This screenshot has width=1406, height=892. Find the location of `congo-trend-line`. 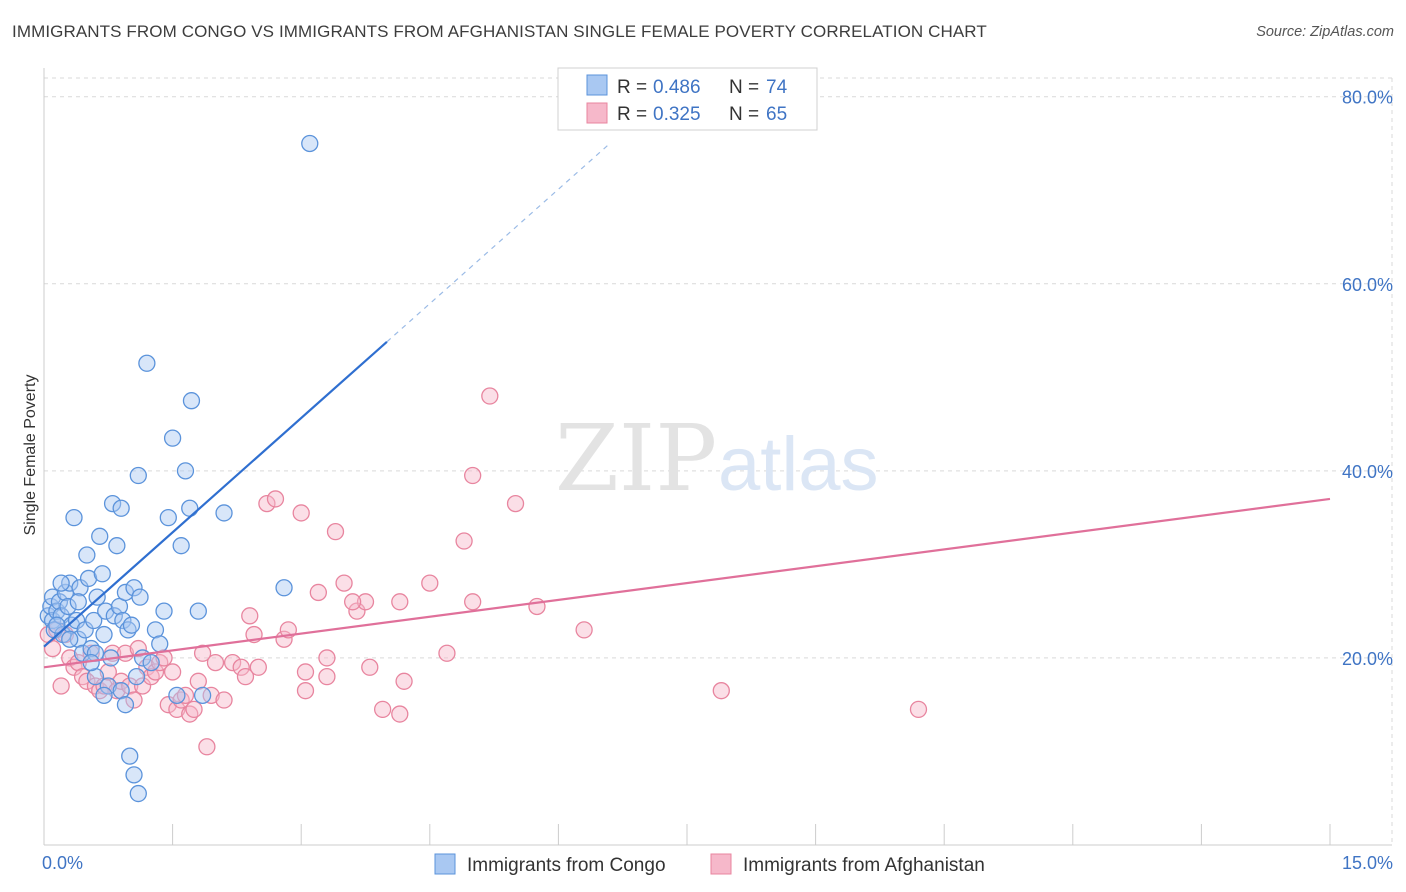

congo-trend-line is located at coordinates (215, 494).